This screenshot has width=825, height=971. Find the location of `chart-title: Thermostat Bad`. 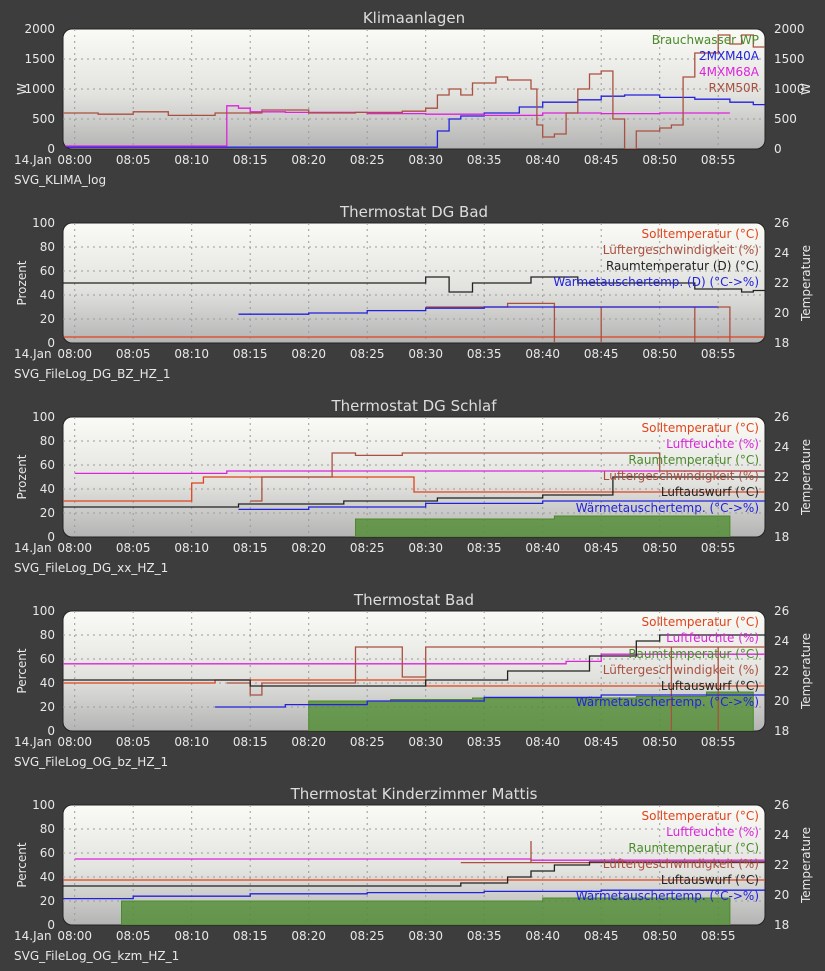

chart-title: Thermostat Bad is located at coordinates (413, 600).